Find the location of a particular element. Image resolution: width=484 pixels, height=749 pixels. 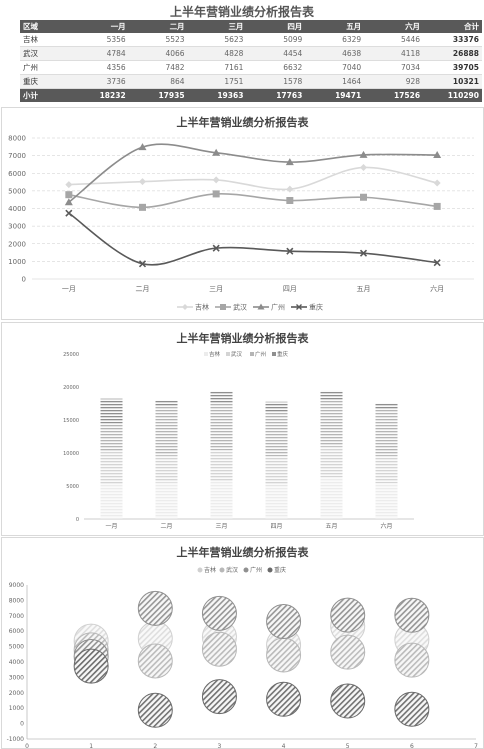

col-header: 二月 is located at coordinates (158, 26).